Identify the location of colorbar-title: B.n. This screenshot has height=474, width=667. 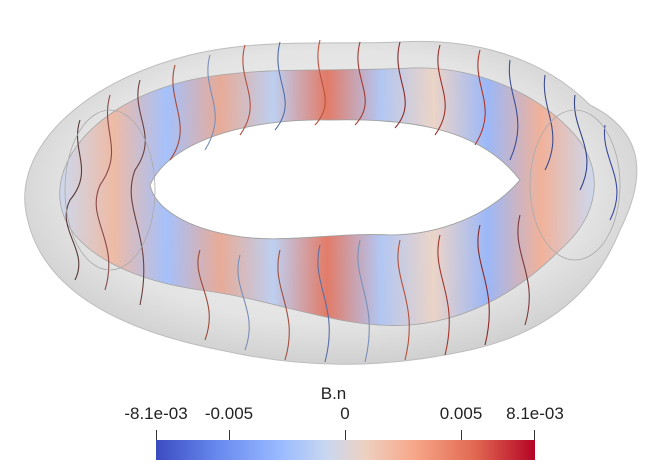
(333, 393).